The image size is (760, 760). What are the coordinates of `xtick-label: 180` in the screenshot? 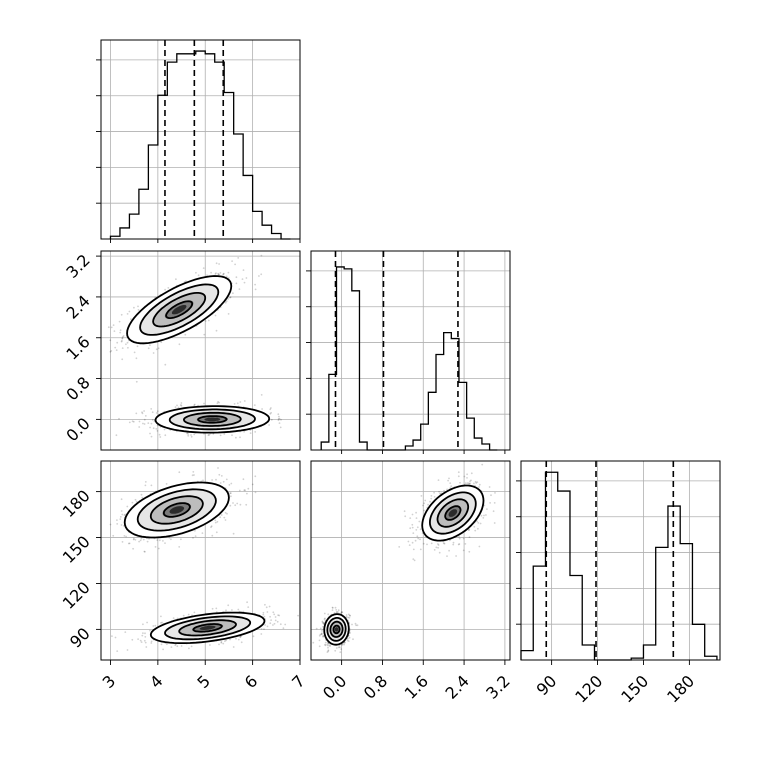 It's located at (680, 688).